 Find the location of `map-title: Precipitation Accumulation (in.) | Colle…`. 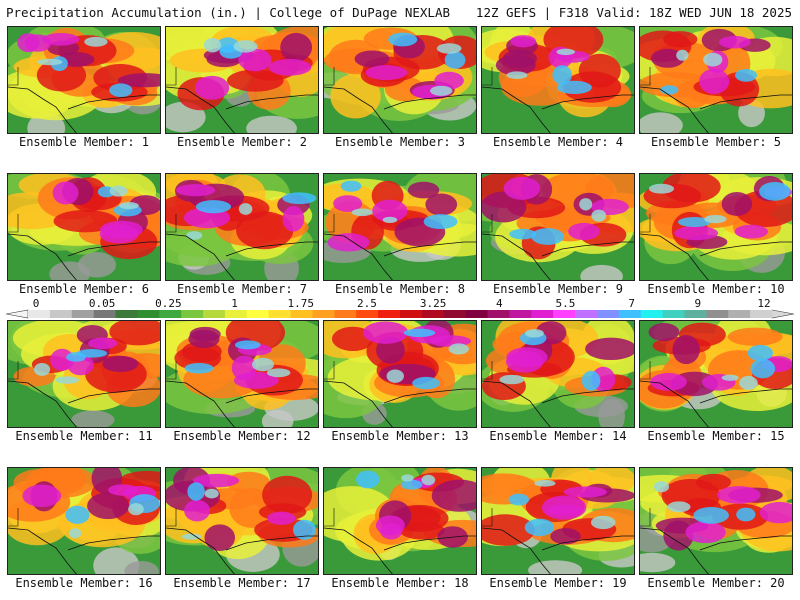

map-title: Precipitation Accumulation (in.) | Colle… is located at coordinates (228, 12).